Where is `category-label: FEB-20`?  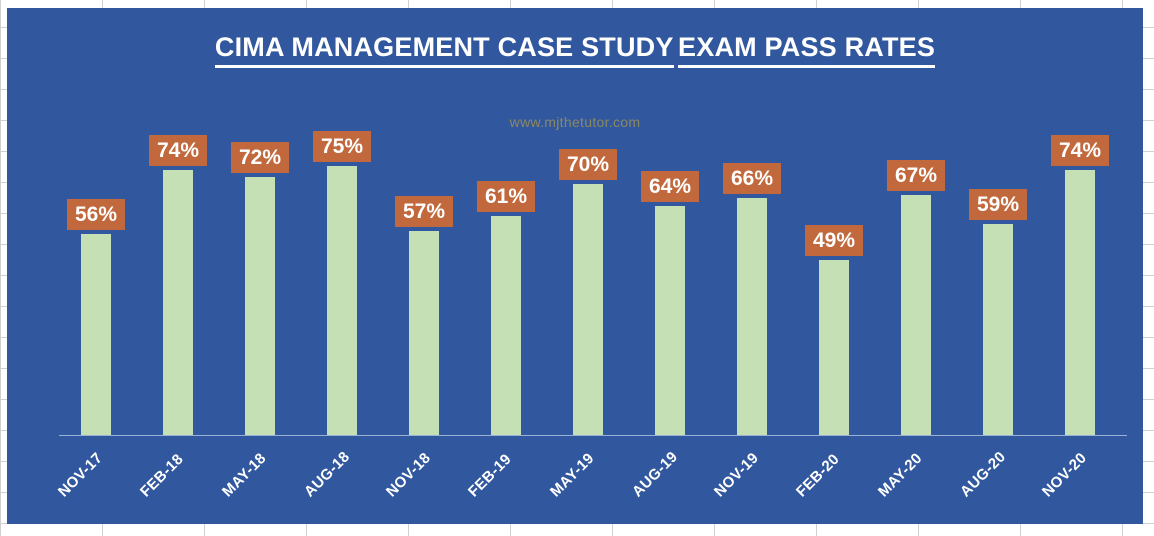 category-label: FEB-20 is located at coordinates (817, 475).